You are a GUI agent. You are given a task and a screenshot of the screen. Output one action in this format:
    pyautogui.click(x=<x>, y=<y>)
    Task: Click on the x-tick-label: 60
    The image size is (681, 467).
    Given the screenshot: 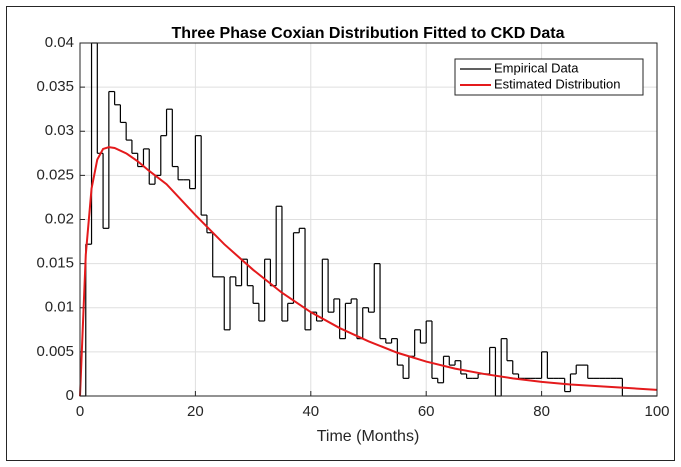 What is the action you would take?
    pyautogui.click(x=426, y=411)
    